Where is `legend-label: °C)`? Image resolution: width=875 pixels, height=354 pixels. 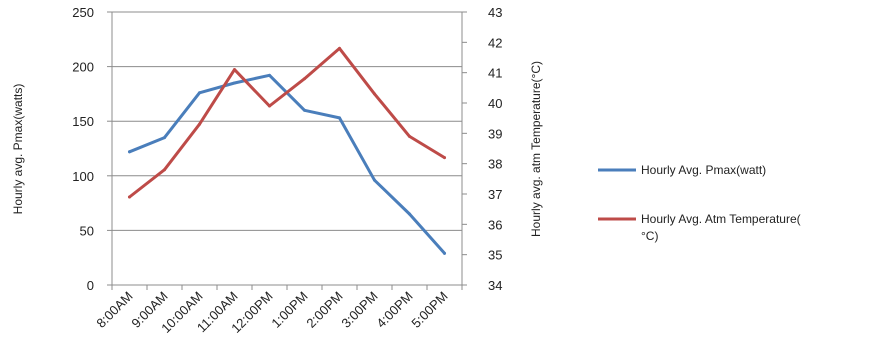 legend-label: °C) is located at coordinates (649, 236).